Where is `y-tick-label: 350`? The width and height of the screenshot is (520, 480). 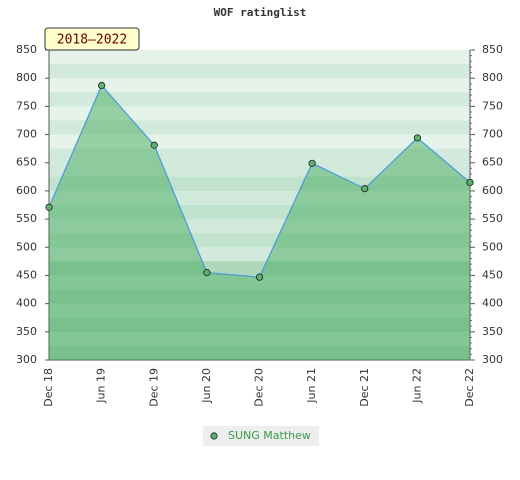 y-tick-label: 350 is located at coordinates (26, 331).